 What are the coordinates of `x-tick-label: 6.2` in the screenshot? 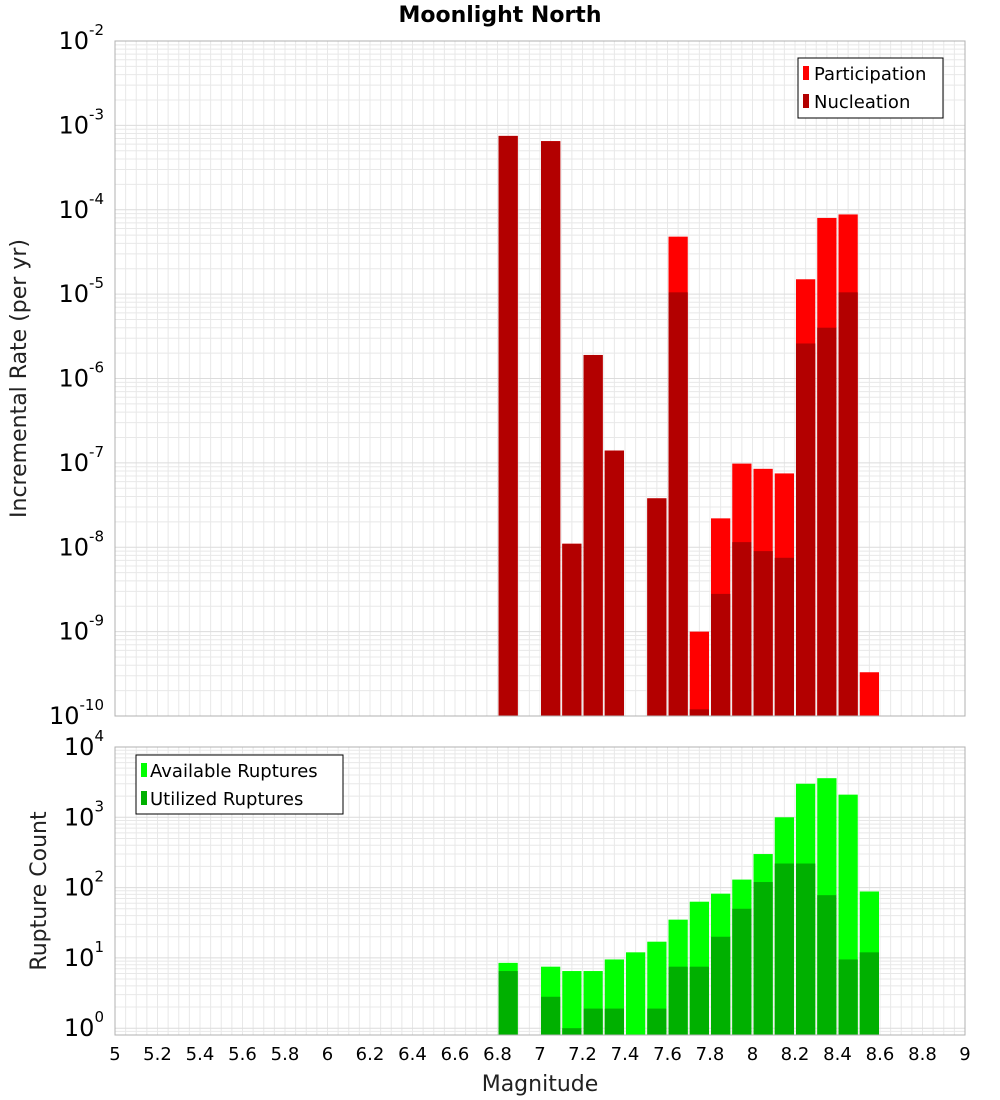 It's located at (370, 1054).